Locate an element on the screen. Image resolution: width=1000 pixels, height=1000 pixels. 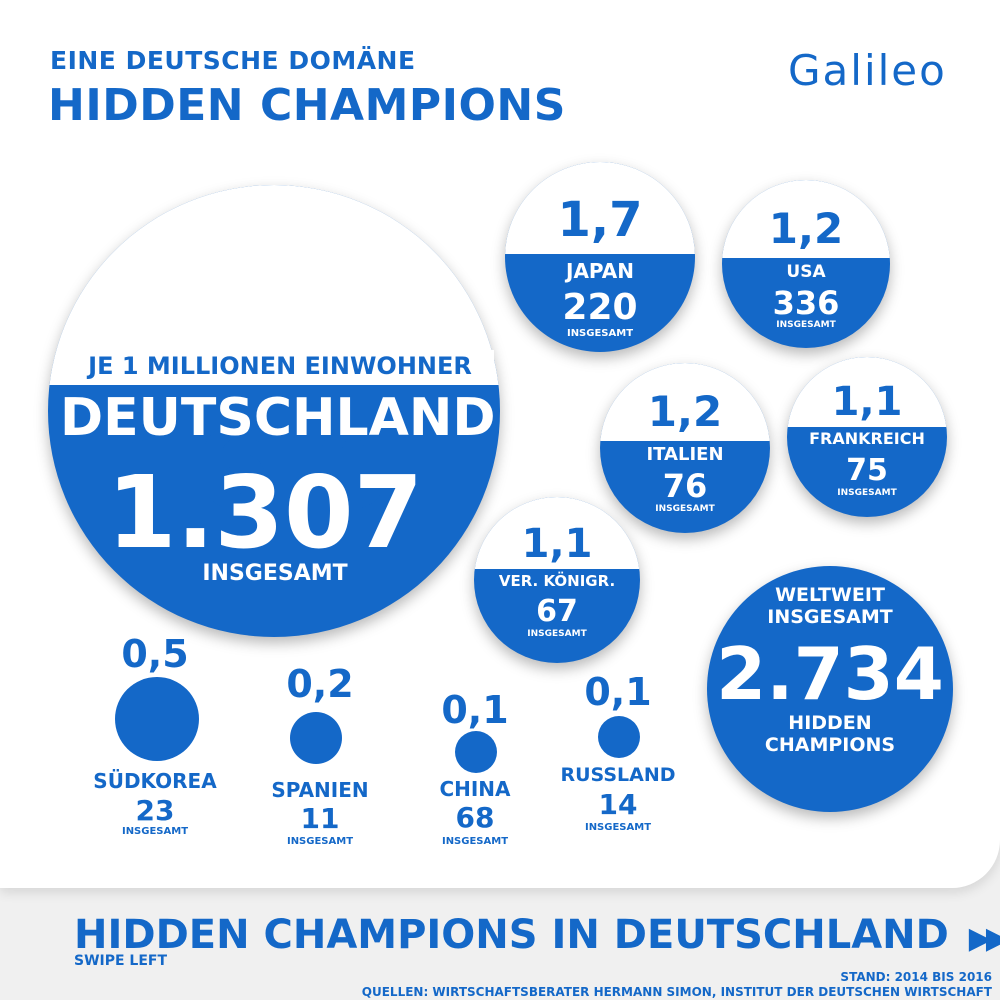
country-name: FRANKREICH is located at coordinates (867, 438).